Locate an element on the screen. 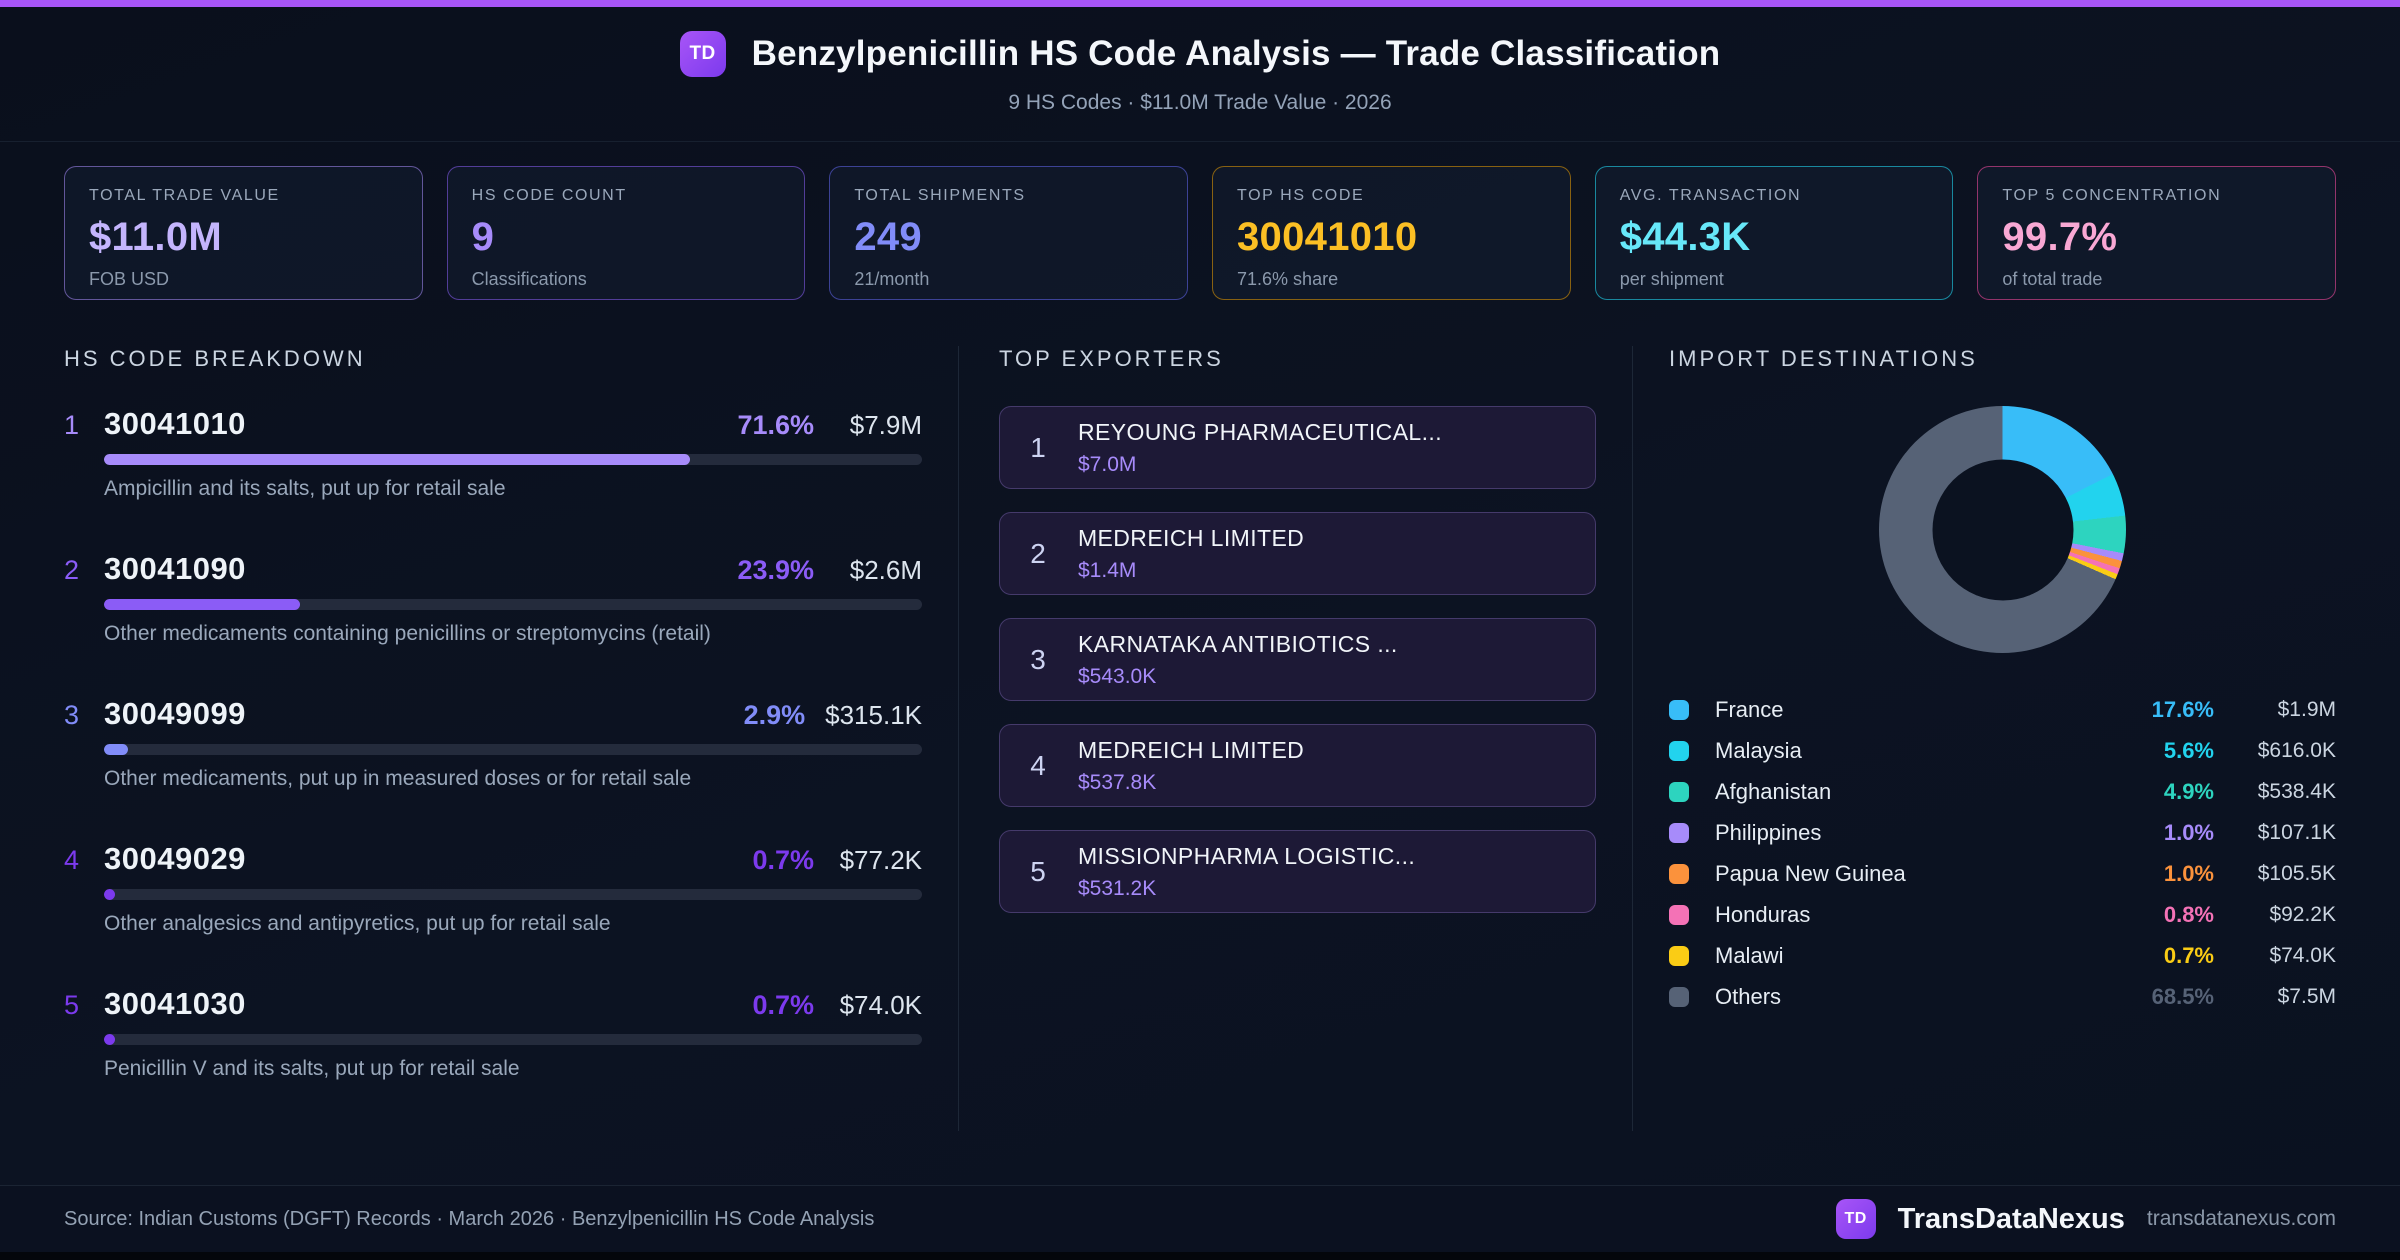 Image resolution: width=2400 pixels, height=1260 pixels. donut-hole is located at coordinates (2002, 529).